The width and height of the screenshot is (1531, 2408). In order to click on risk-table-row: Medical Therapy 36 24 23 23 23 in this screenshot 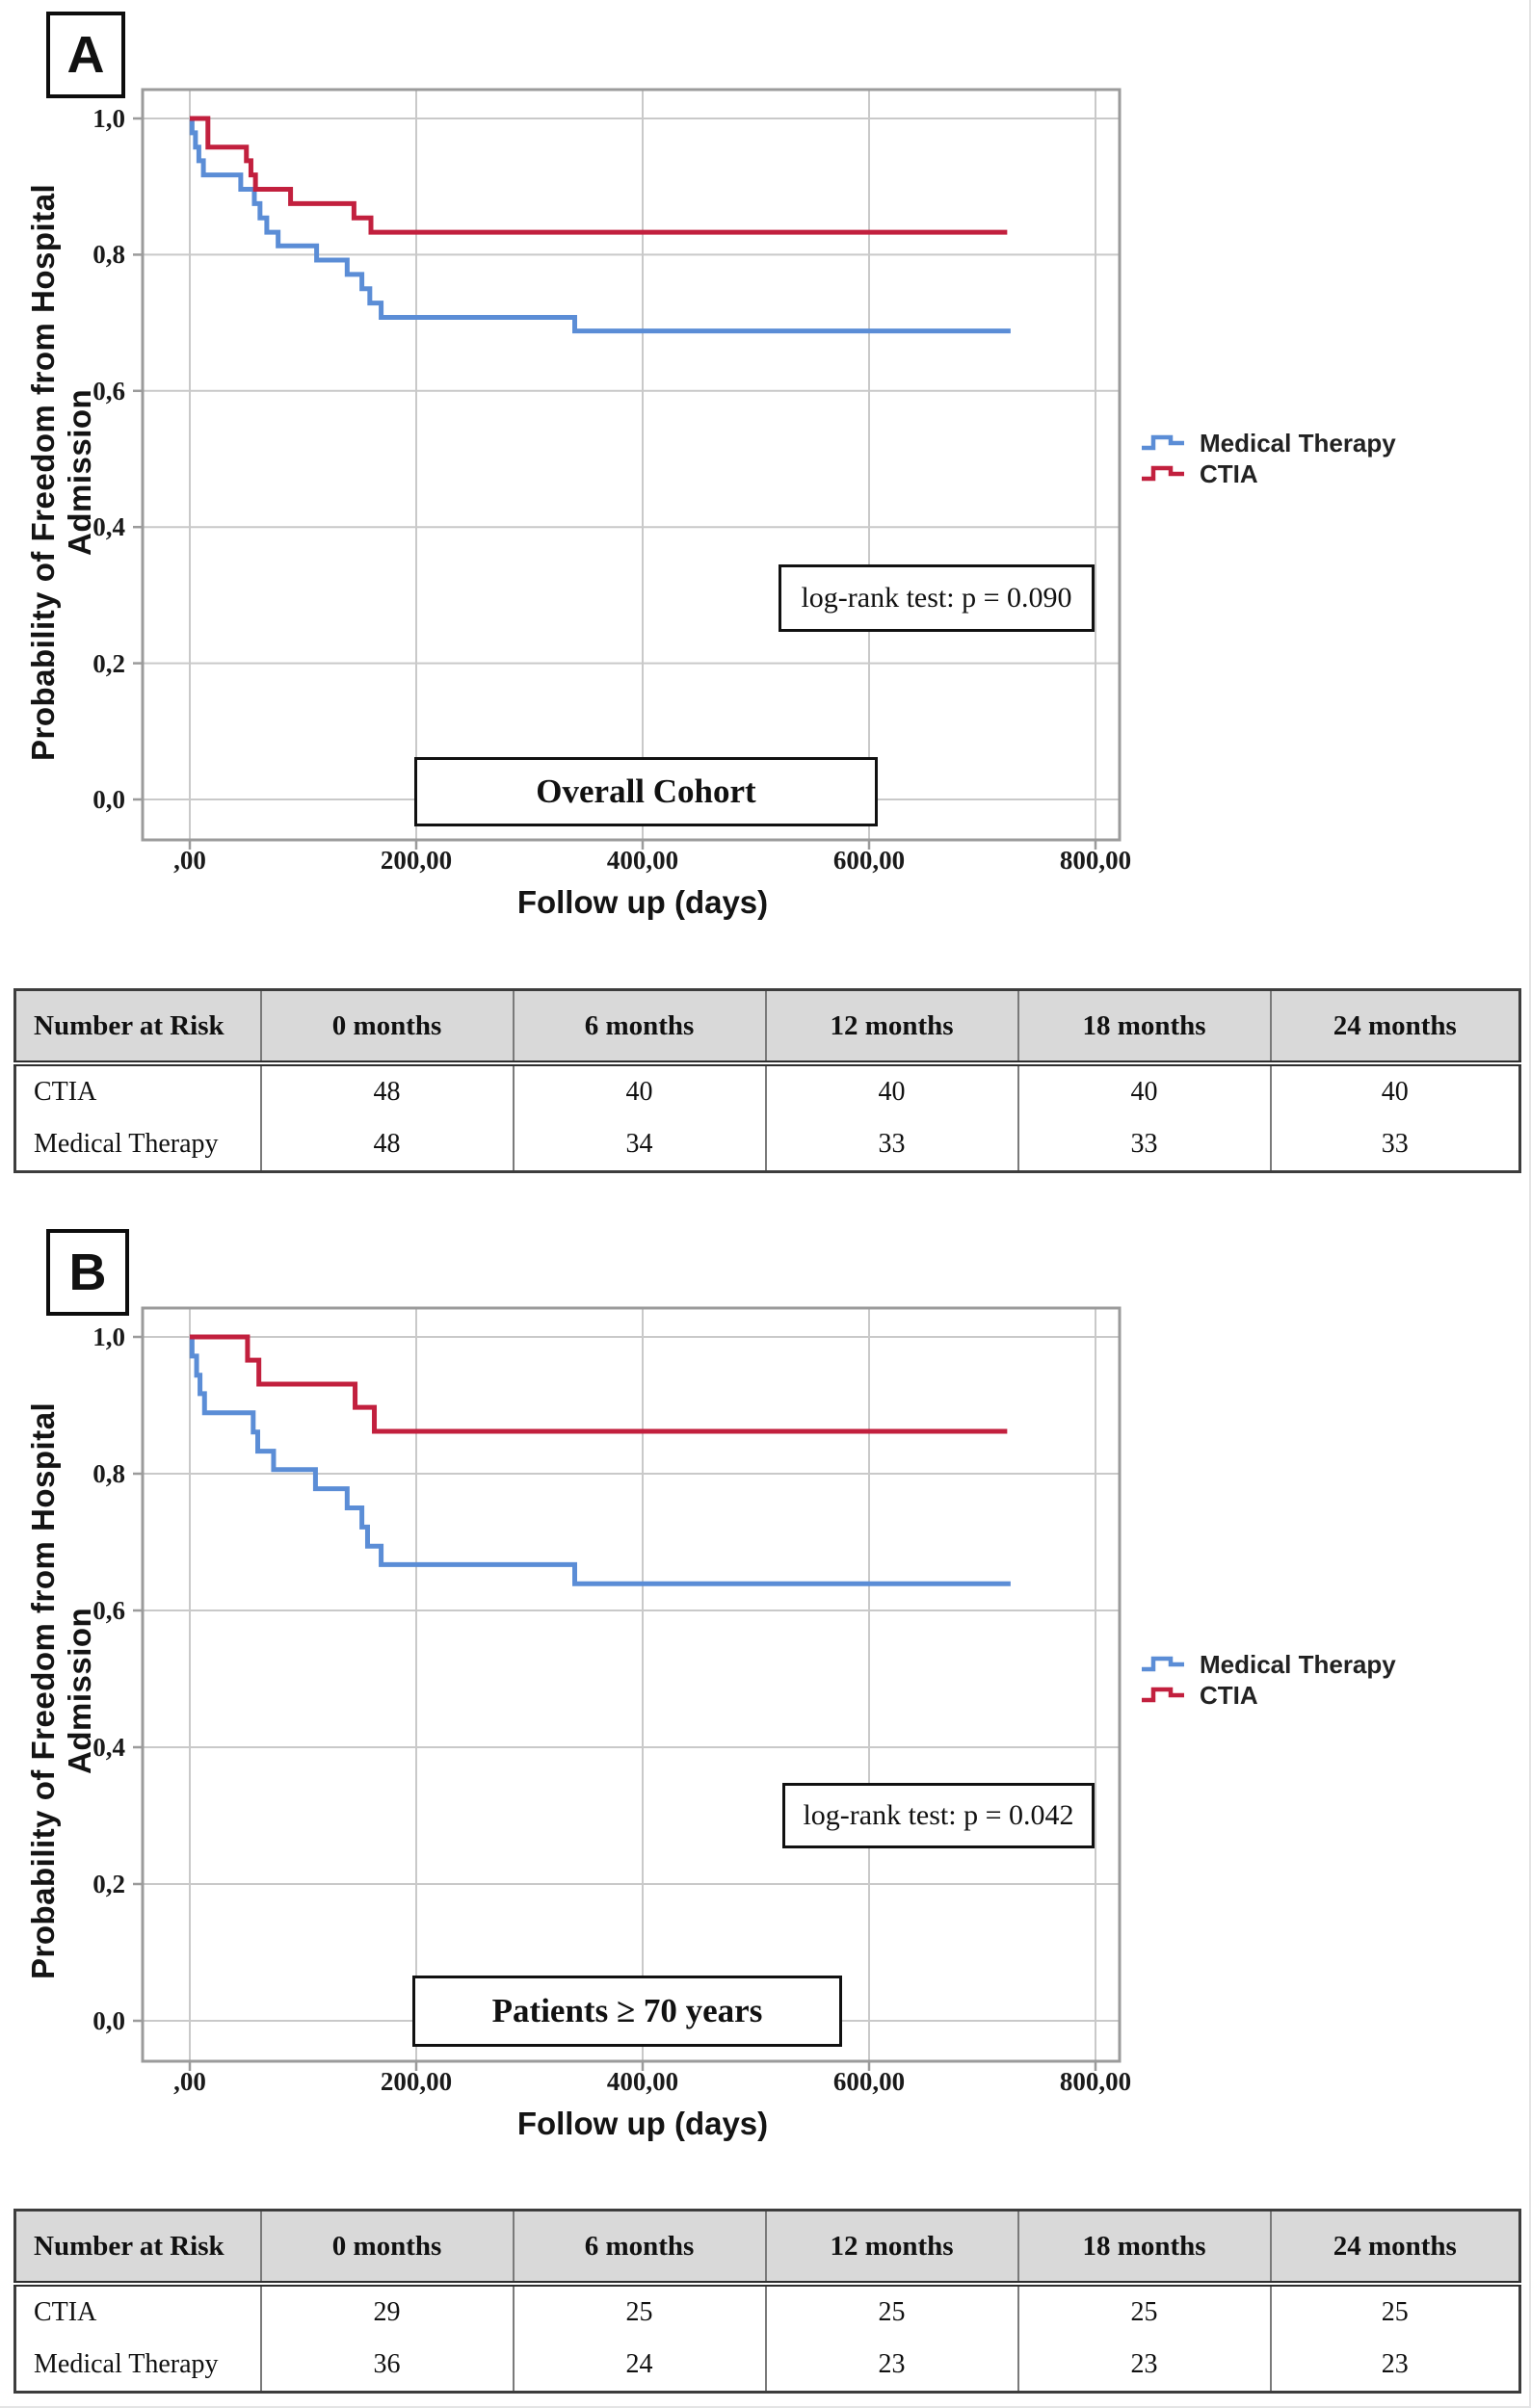, I will do `click(767, 2366)`.